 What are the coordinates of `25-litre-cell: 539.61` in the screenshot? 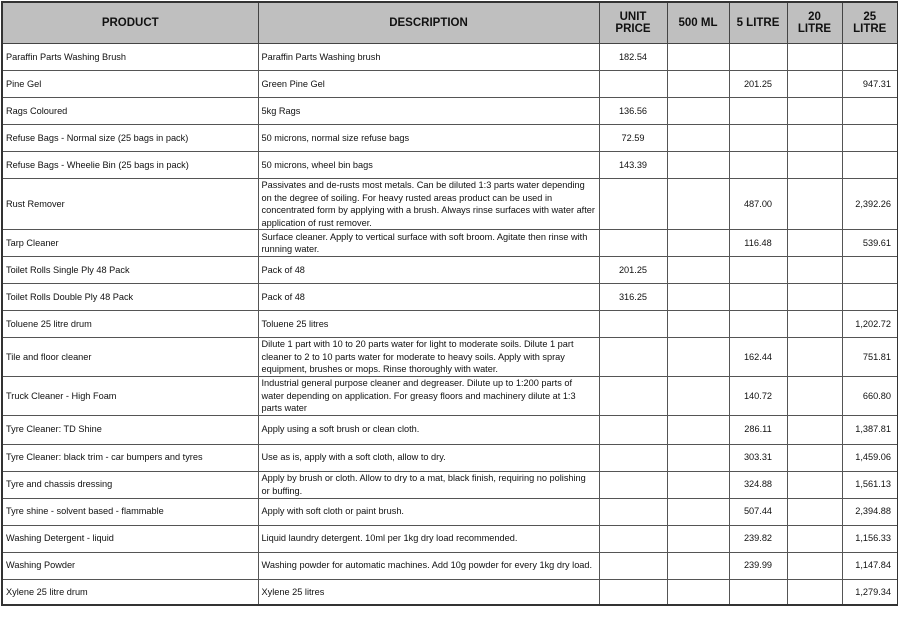 It's located at (869, 243).